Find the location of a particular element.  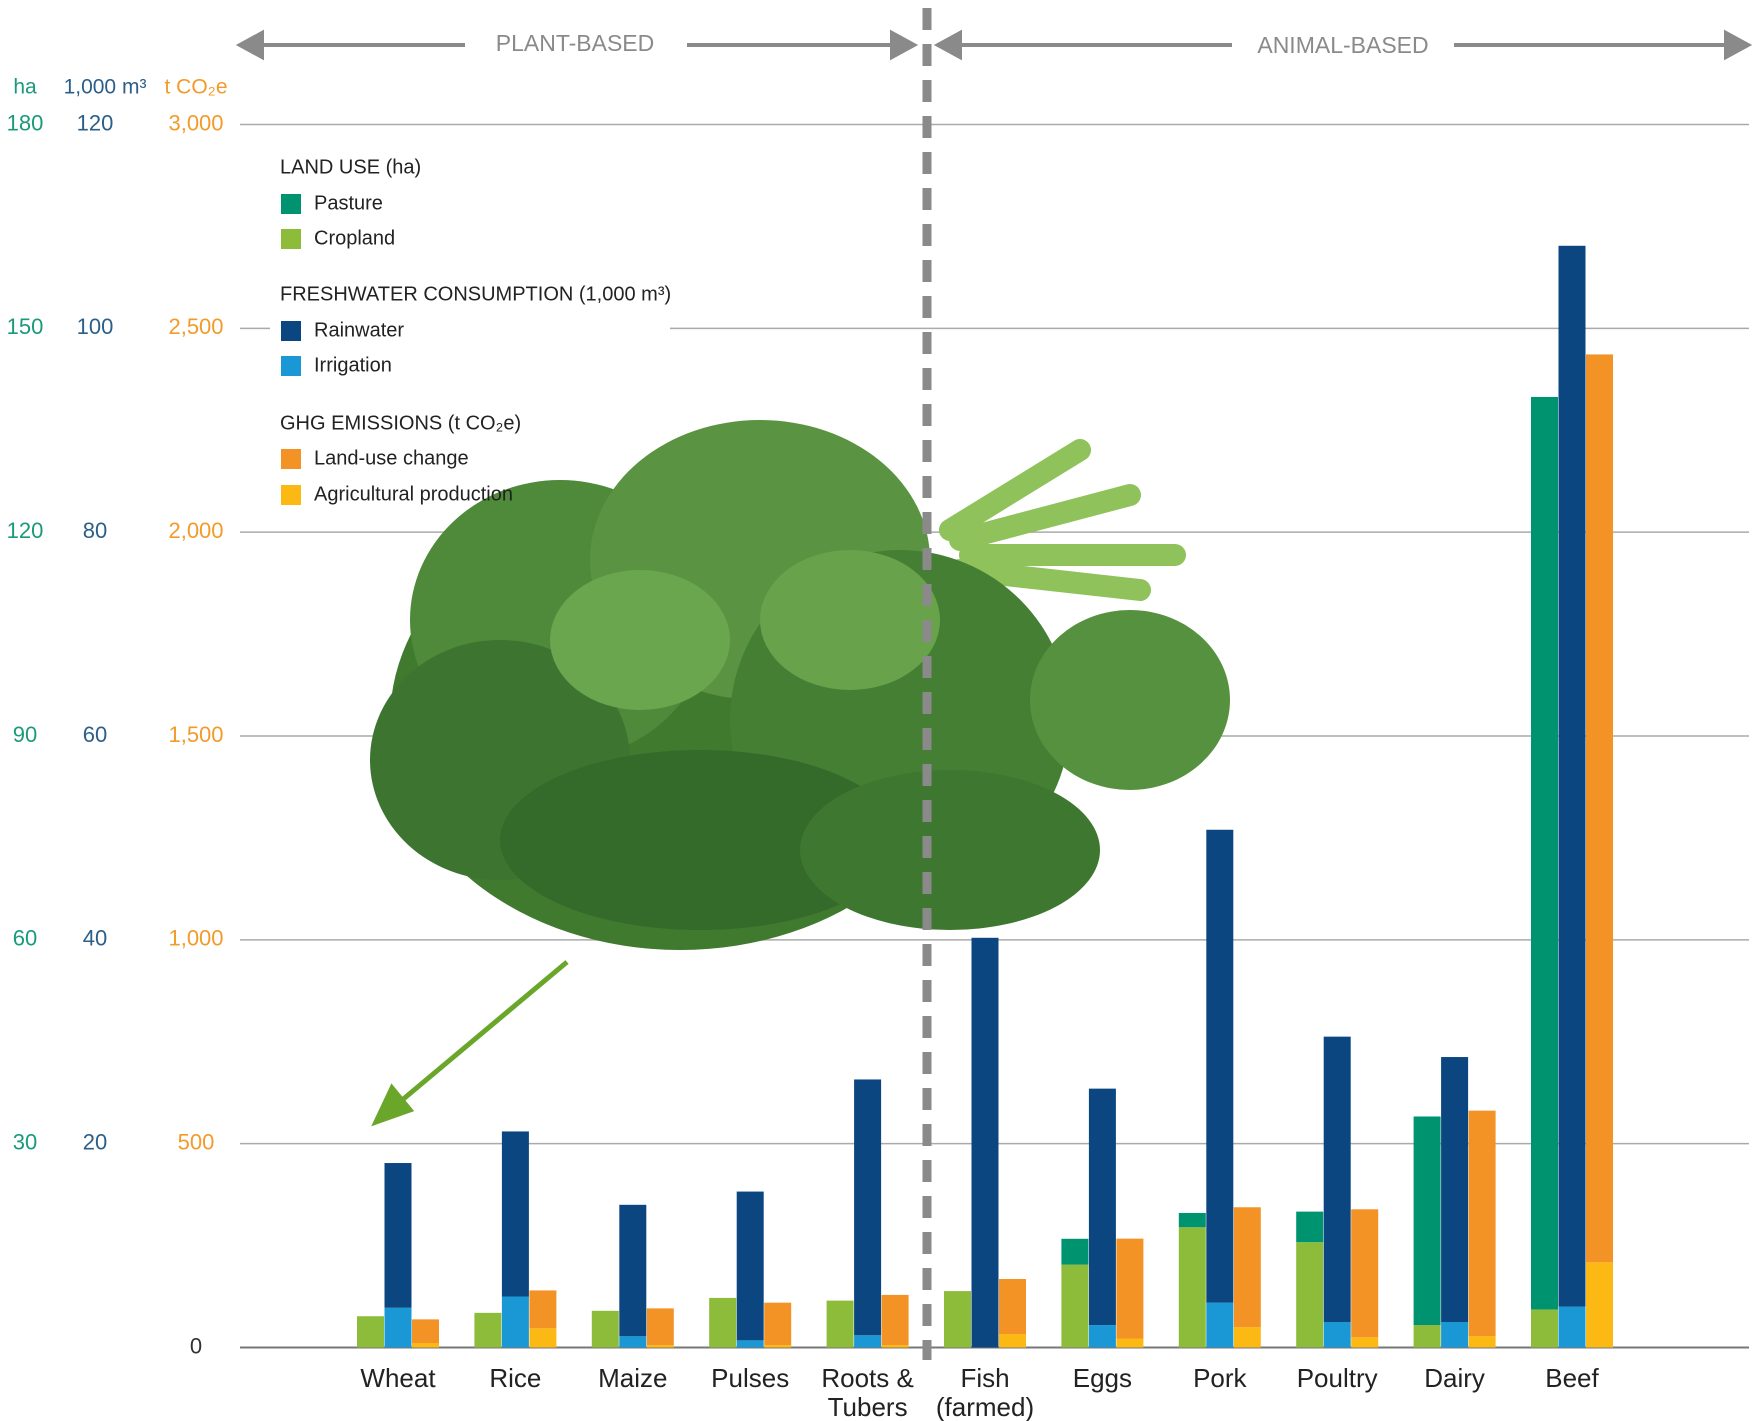

y-tick-label: 500 is located at coordinates (196, 1141).